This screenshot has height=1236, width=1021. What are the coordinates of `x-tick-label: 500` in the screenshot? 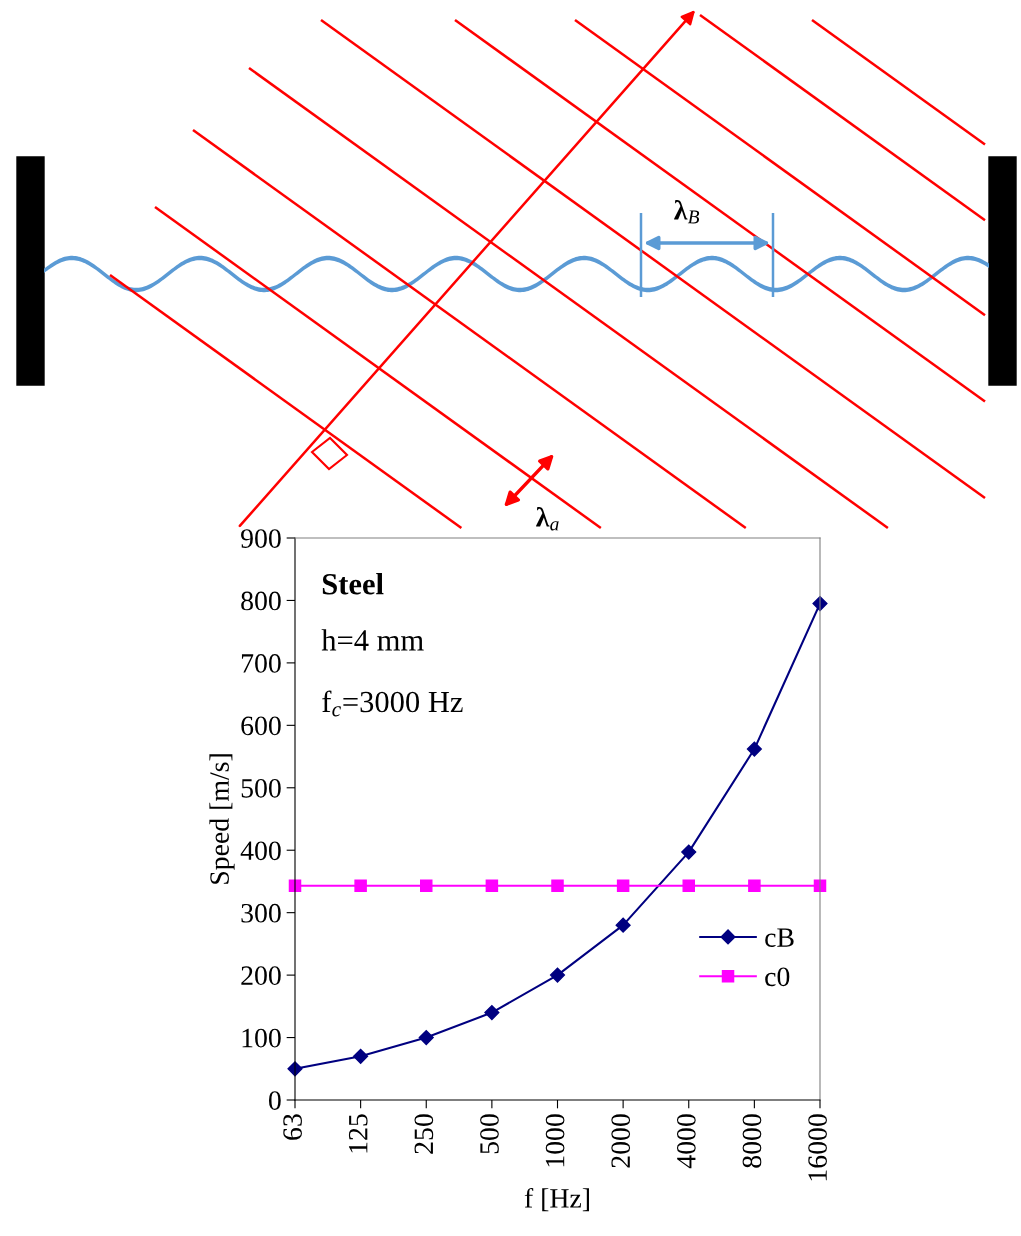 It's located at (489, 1134).